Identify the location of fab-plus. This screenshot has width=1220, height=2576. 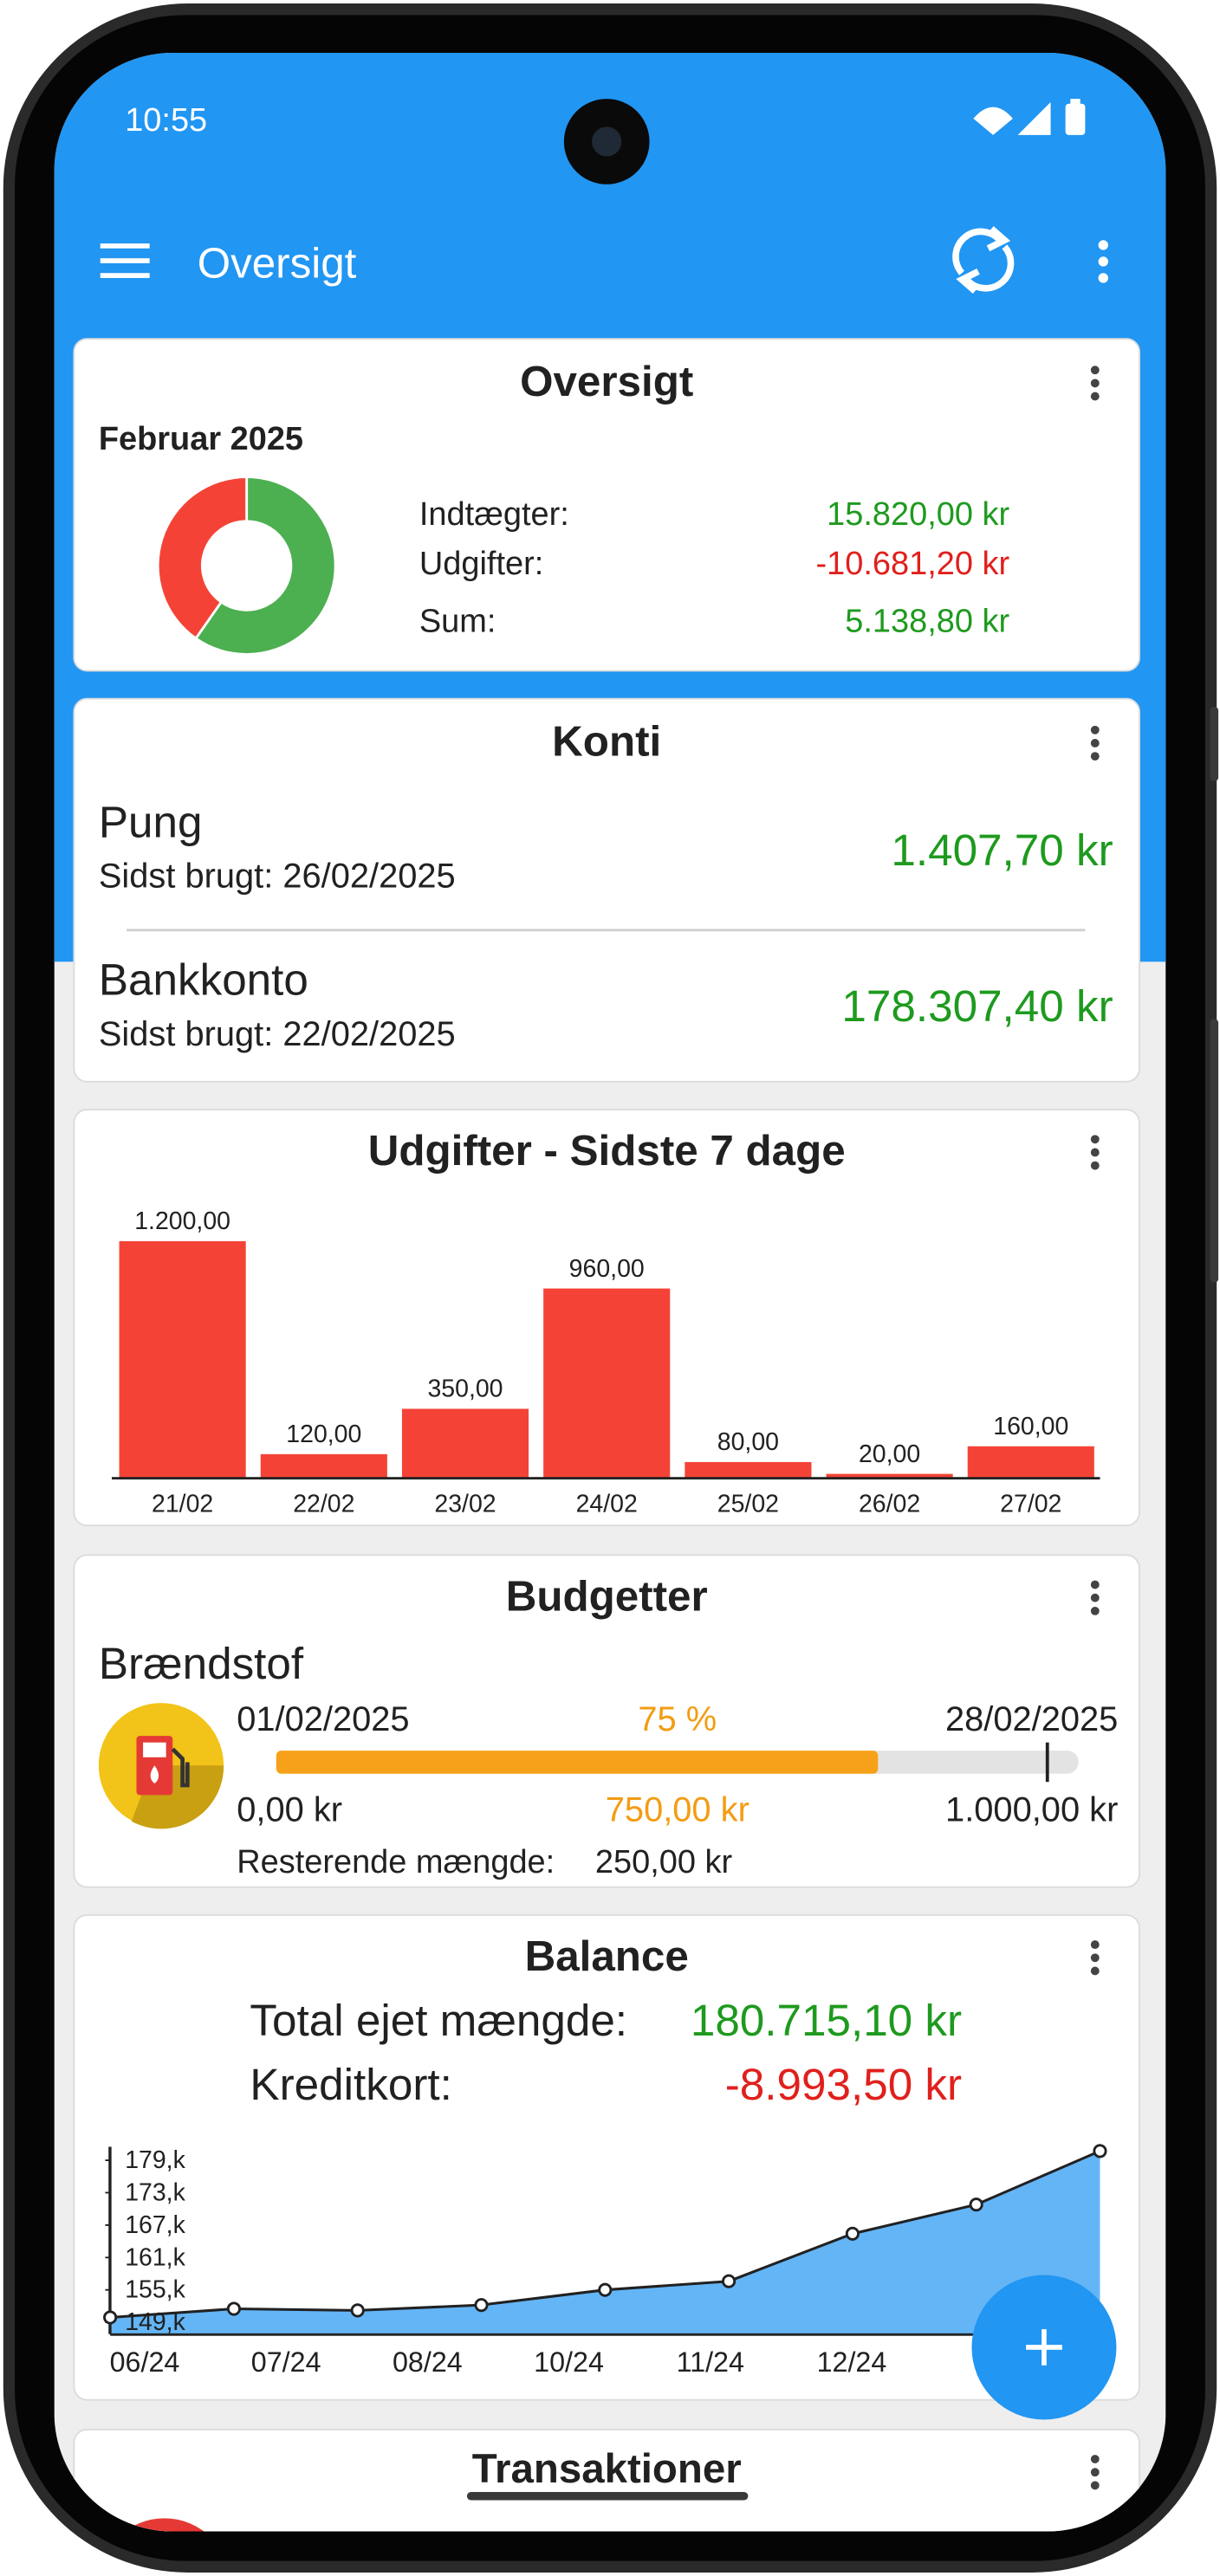
(1045, 2347).